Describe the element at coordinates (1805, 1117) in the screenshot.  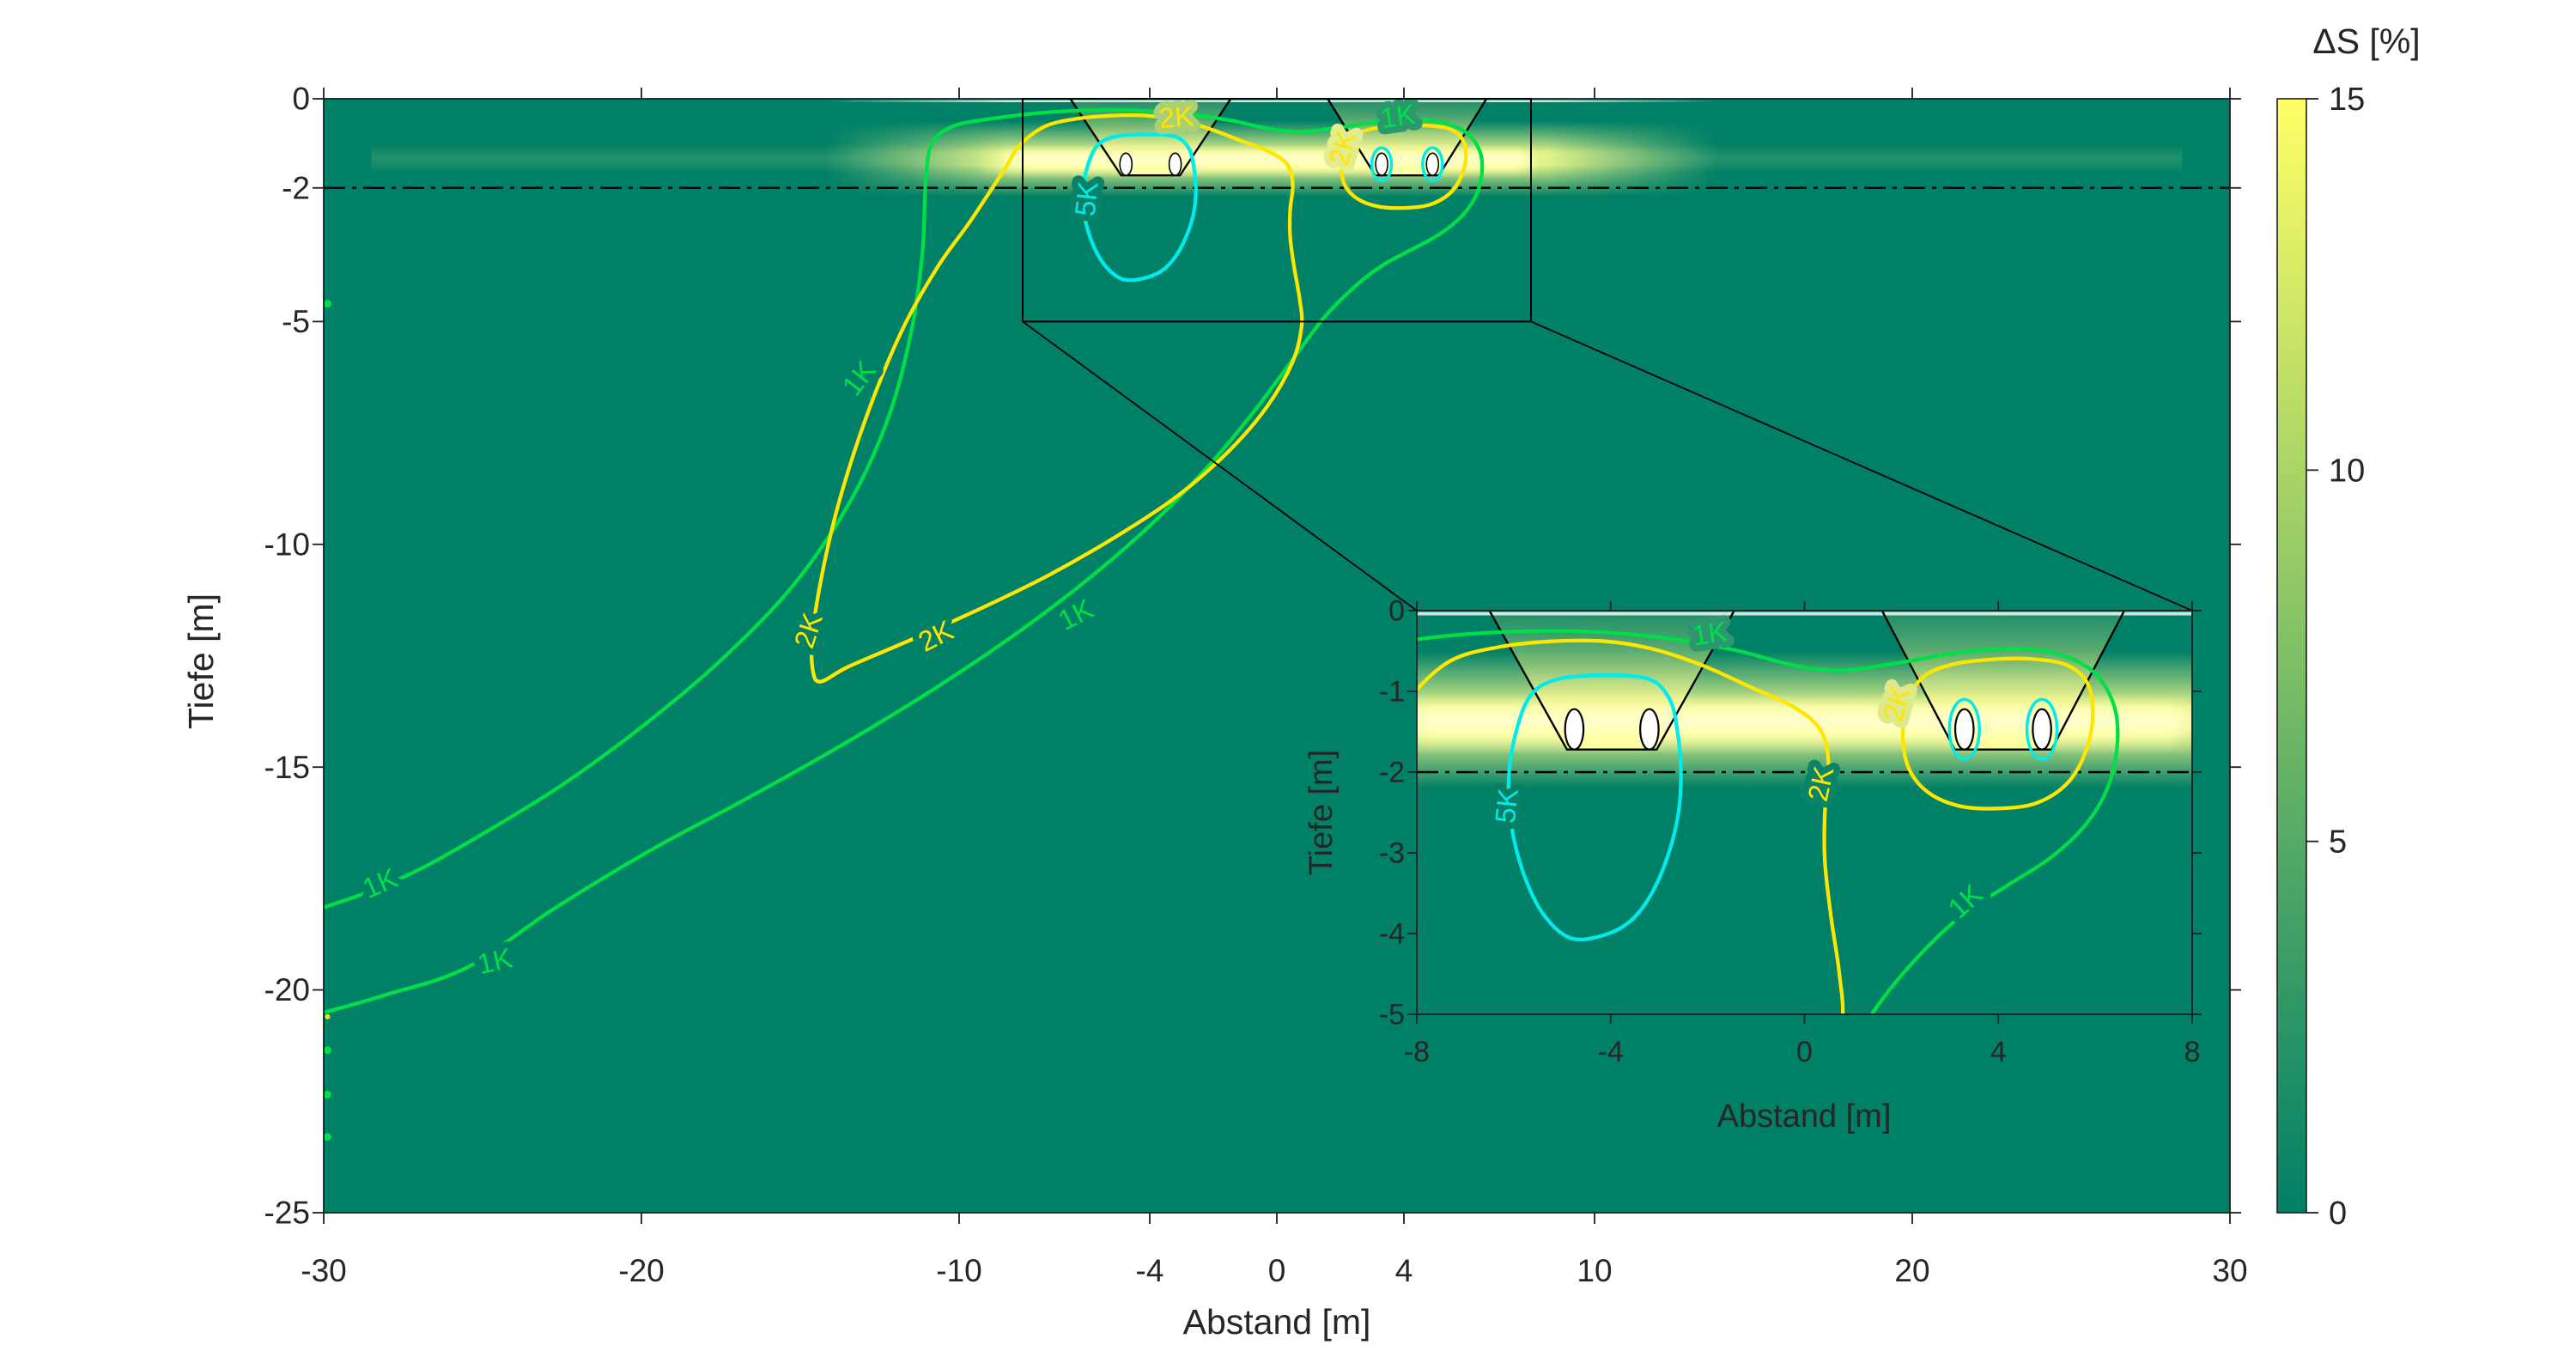
I see `inset-x-axis-label: Abstand [m]` at that location.